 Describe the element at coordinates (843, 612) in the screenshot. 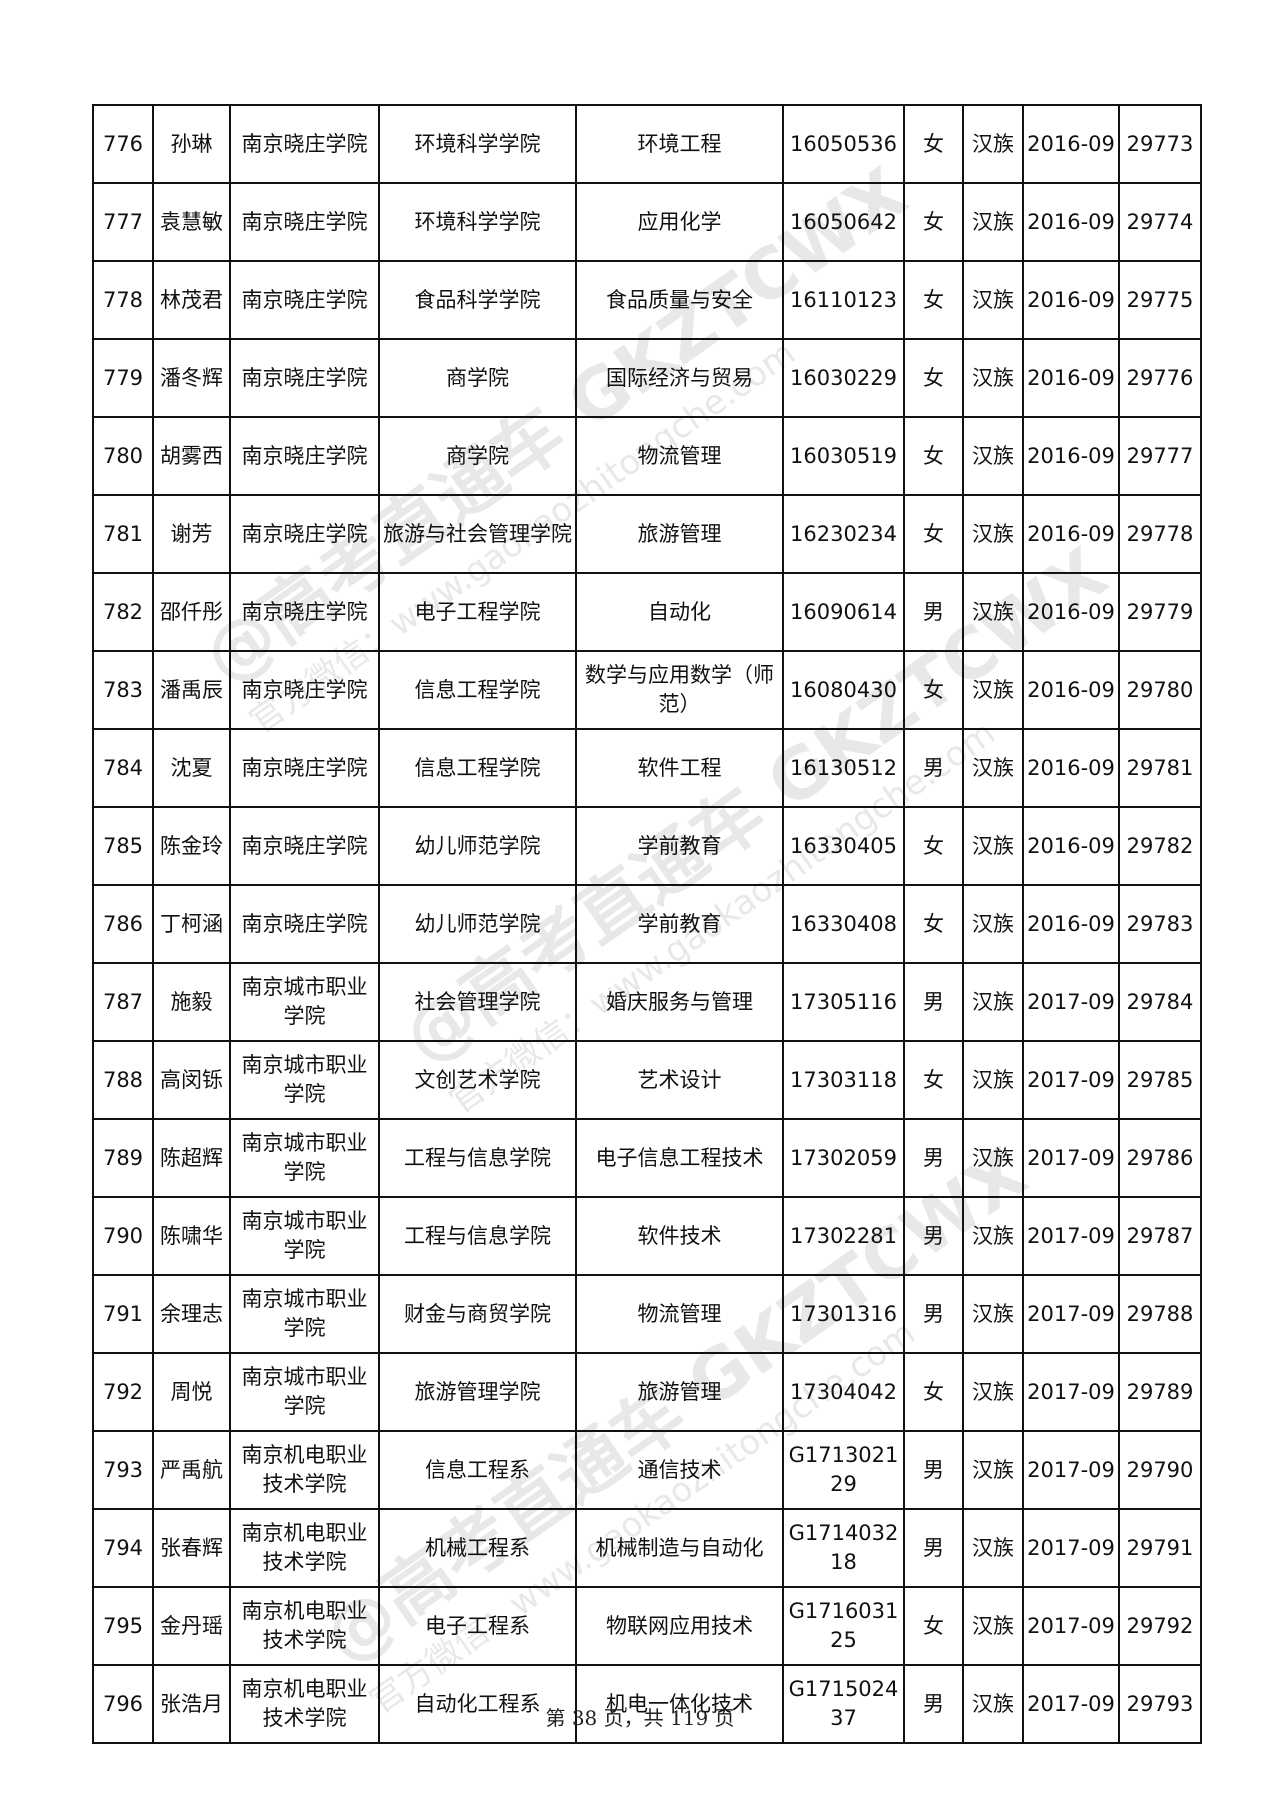

I see `student-id-cell: 16090614` at that location.